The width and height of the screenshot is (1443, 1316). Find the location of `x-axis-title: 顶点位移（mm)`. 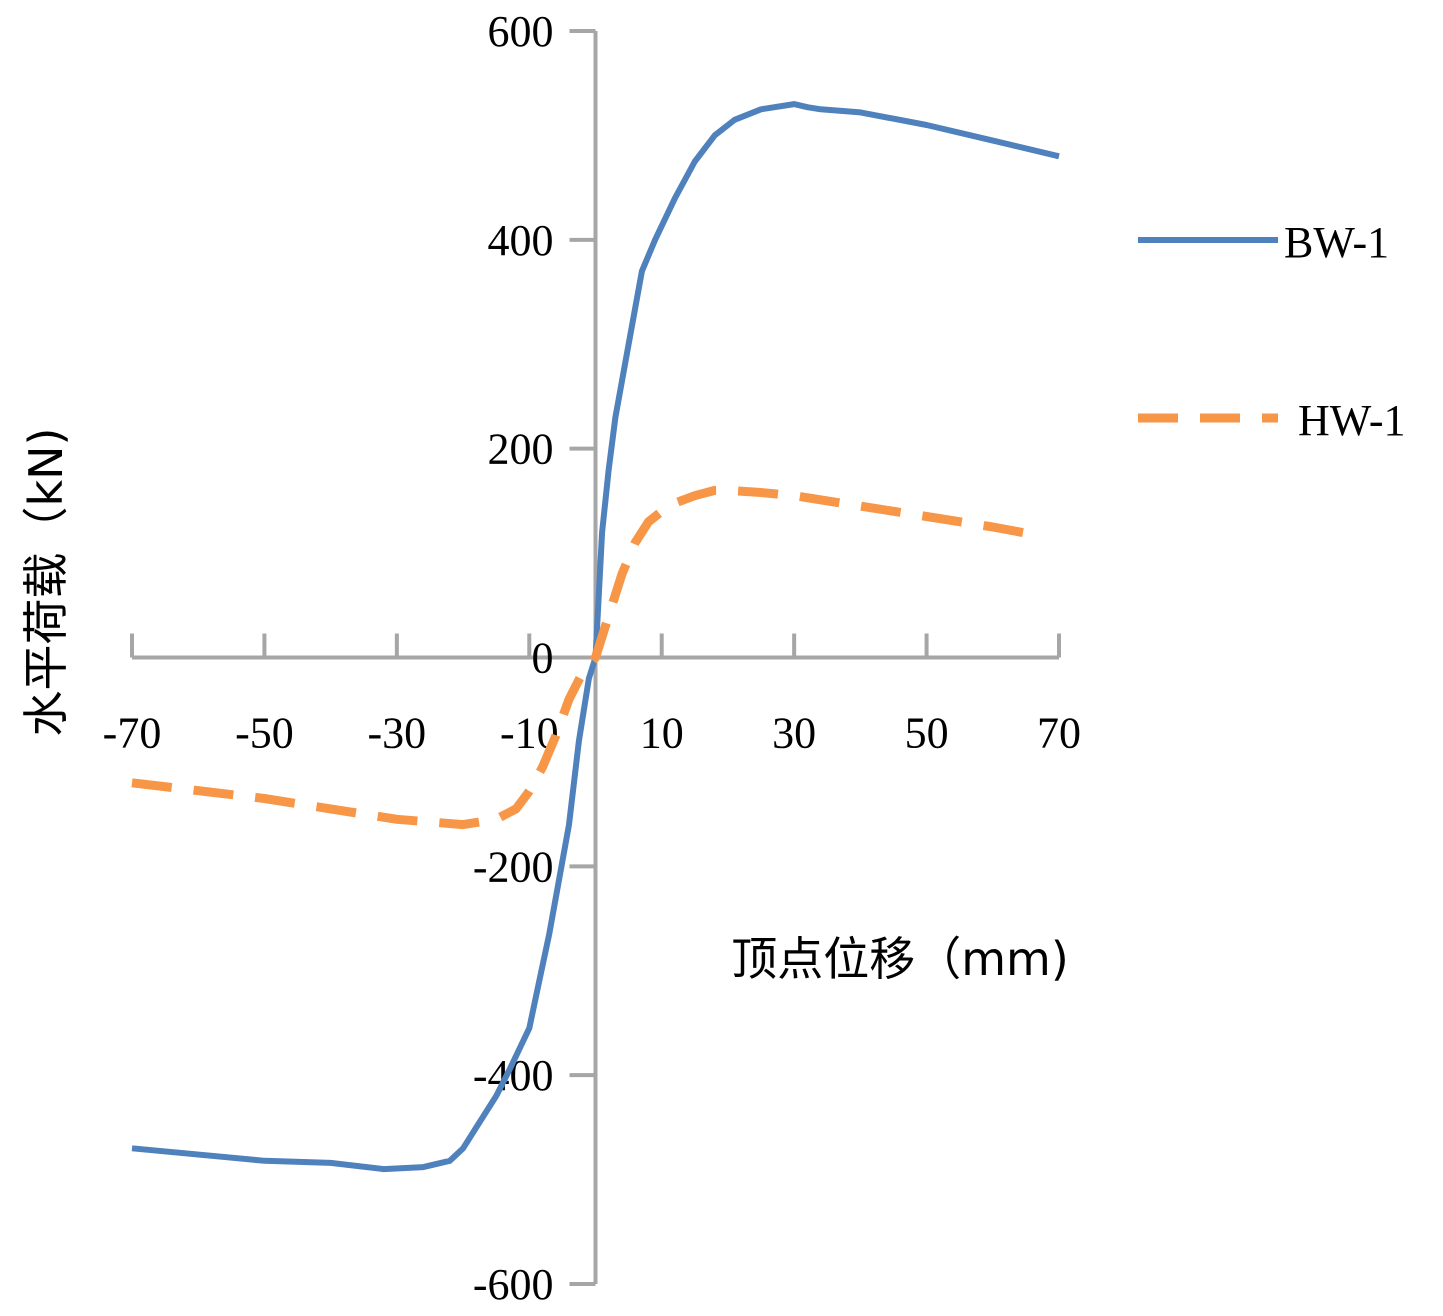

x-axis-title: 顶点位移（mm) is located at coordinates (900, 959).